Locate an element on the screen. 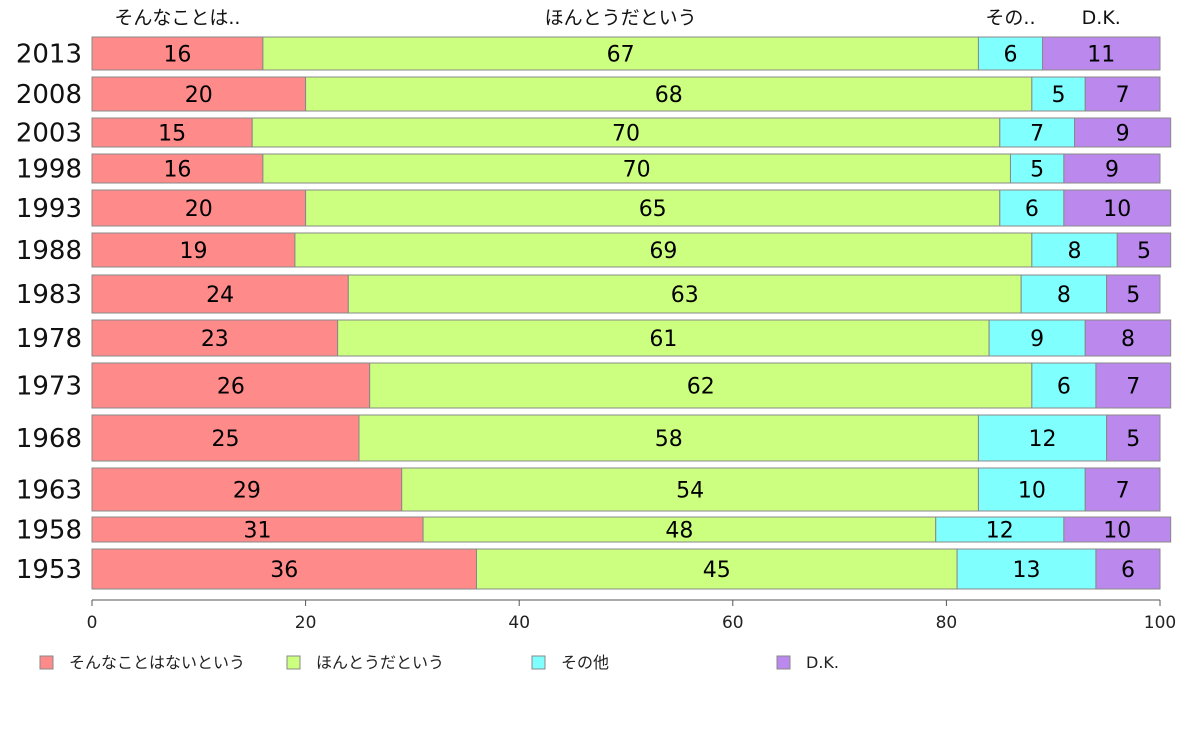 The height and width of the screenshot is (736, 1188). data-label-1988-s1: 69 is located at coordinates (663, 251).